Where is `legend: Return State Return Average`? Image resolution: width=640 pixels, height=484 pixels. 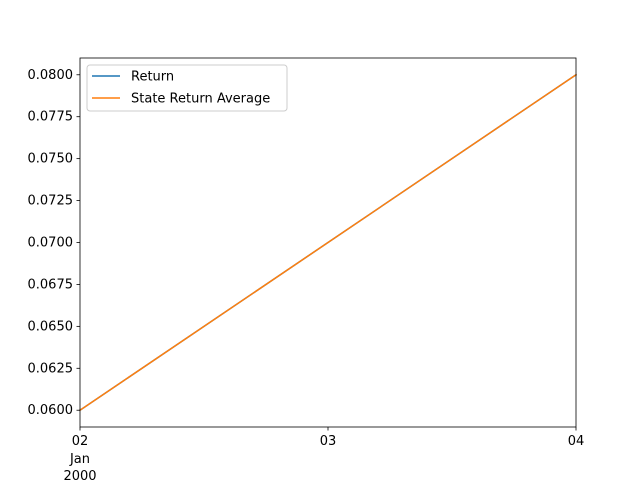
legend: Return State Return Average is located at coordinates (187, 88).